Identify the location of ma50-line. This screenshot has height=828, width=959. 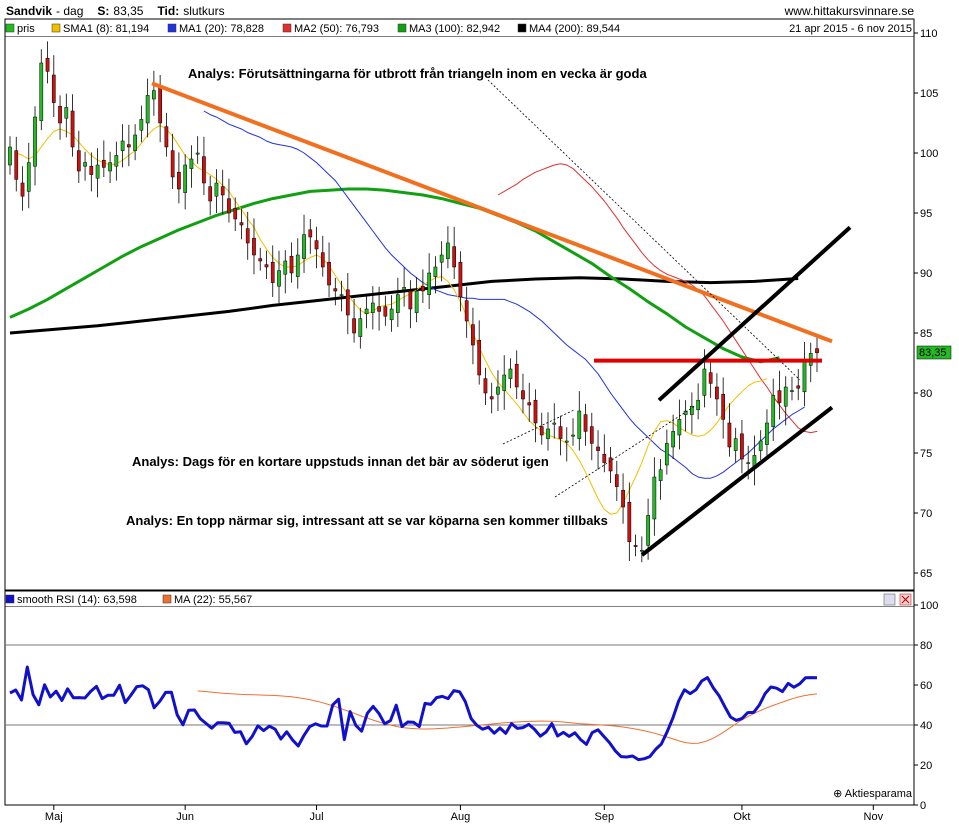
(657, 298).